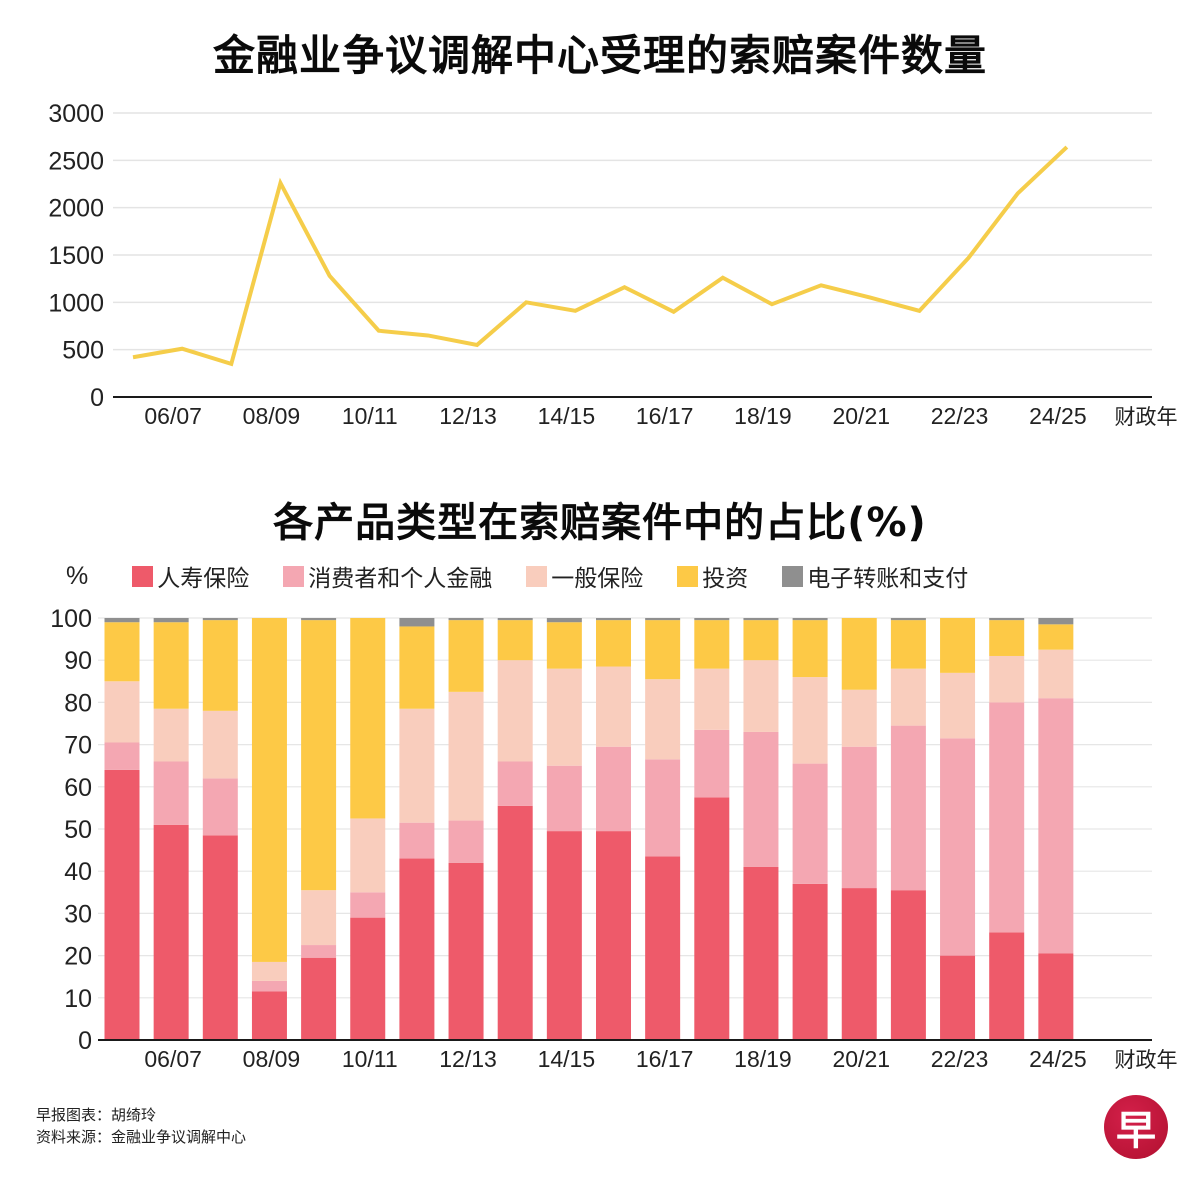 This screenshot has width=1200, height=1188. I want to click on y-tick-label: 20, so click(78, 957).